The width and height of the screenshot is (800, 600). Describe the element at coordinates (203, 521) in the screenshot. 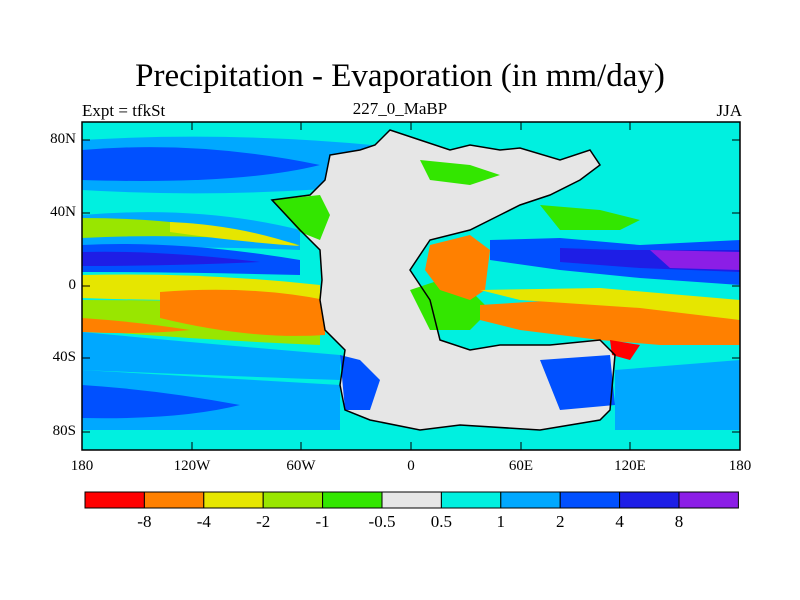

I see `colorbar-label: -4` at that location.